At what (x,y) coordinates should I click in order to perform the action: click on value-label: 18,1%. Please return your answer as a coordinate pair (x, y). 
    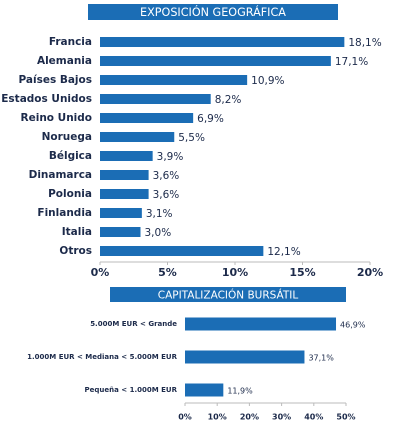
    Looking at the image, I should click on (364, 43).